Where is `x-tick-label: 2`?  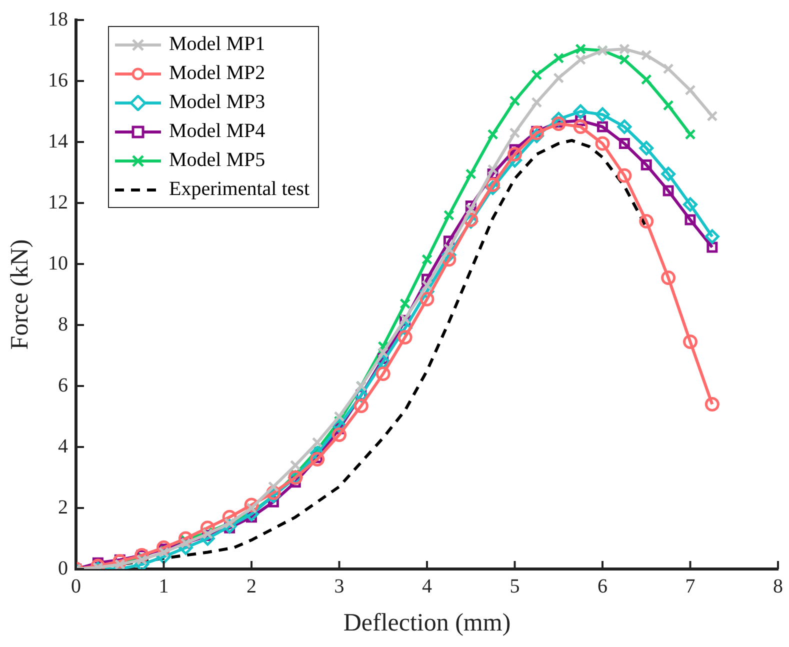 x-tick-label: 2 is located at coordinates (251, 586).